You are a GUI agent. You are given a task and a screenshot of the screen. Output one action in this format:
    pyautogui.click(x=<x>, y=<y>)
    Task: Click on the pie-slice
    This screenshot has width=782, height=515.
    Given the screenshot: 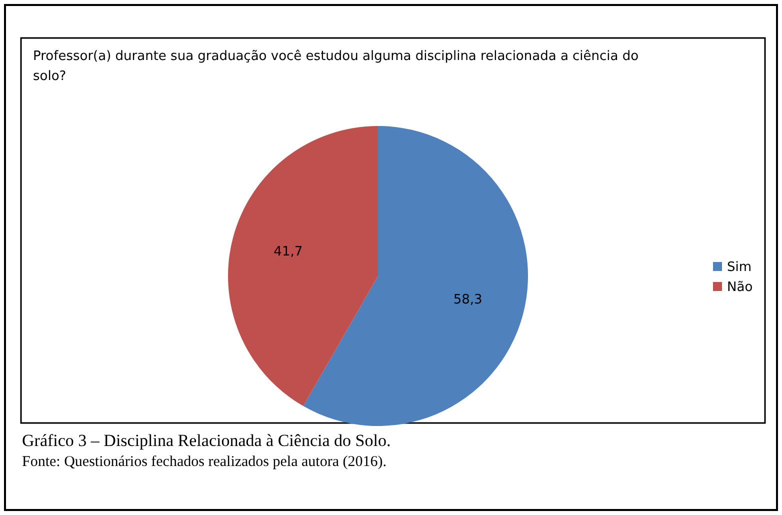 What is the action you would take?
    pyautogui.click(x=303, y=266)
    